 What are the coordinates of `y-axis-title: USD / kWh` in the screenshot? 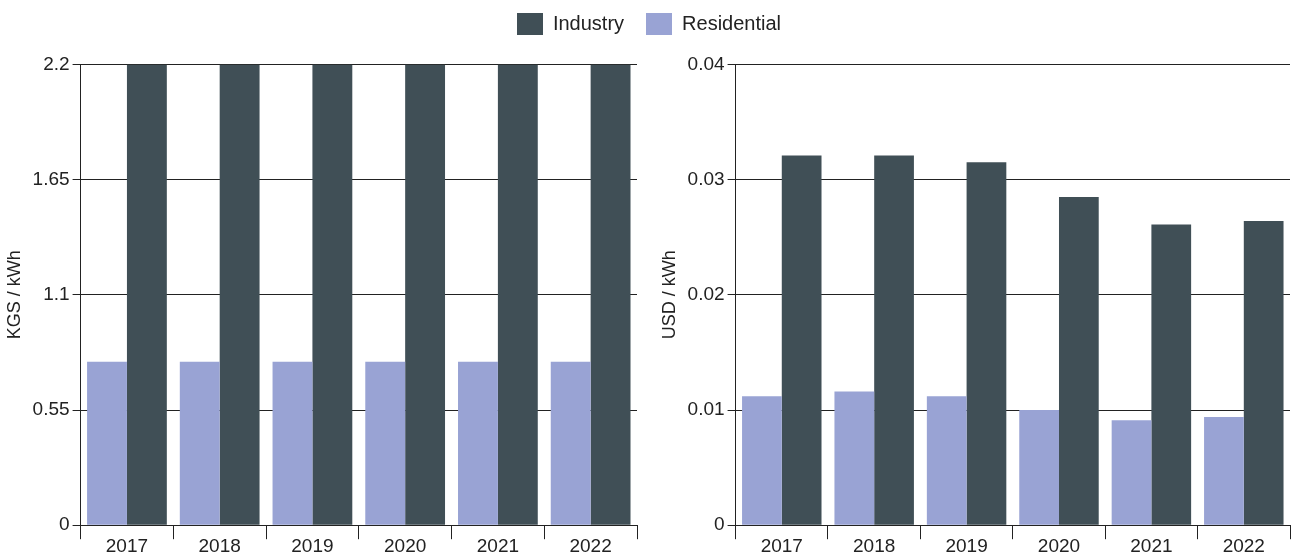 It's located at (668, 295).